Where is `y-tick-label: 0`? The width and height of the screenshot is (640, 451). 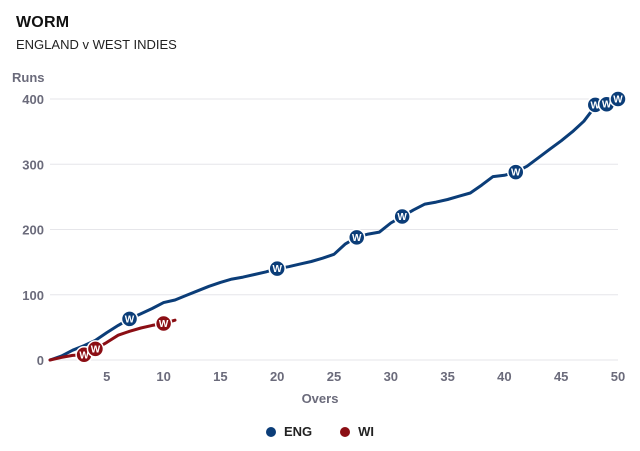
y-tick-label: 0 is located at coordinates (40, 360).